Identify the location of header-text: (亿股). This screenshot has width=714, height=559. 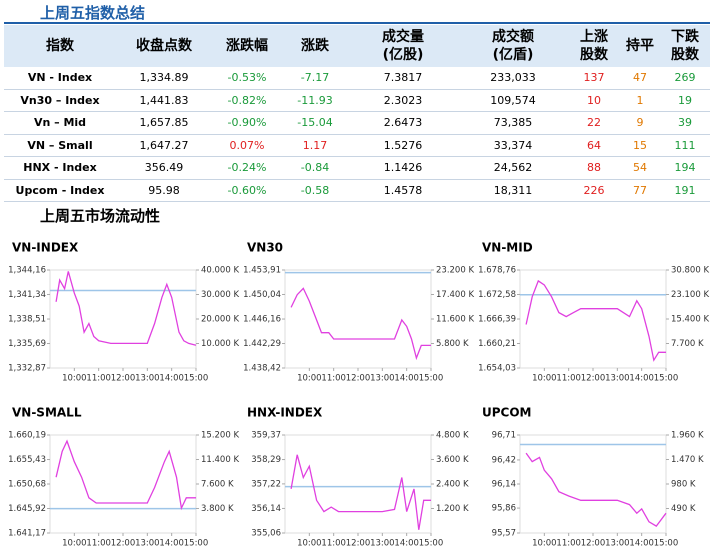
(403, 55).